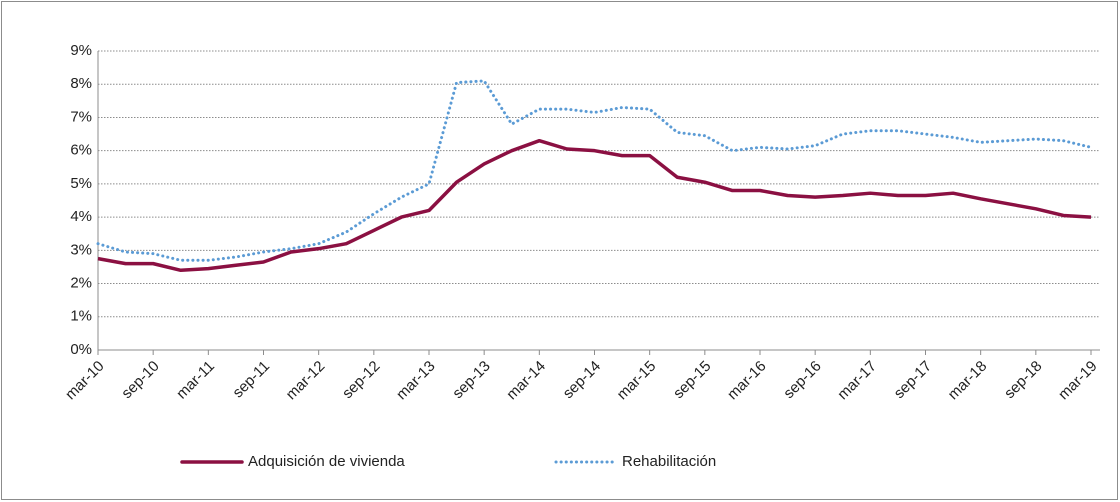 Image resolution: width=1120 pixels, height=502 pixels. I want to click on y-tick-label: 0%, so click(81, 349).